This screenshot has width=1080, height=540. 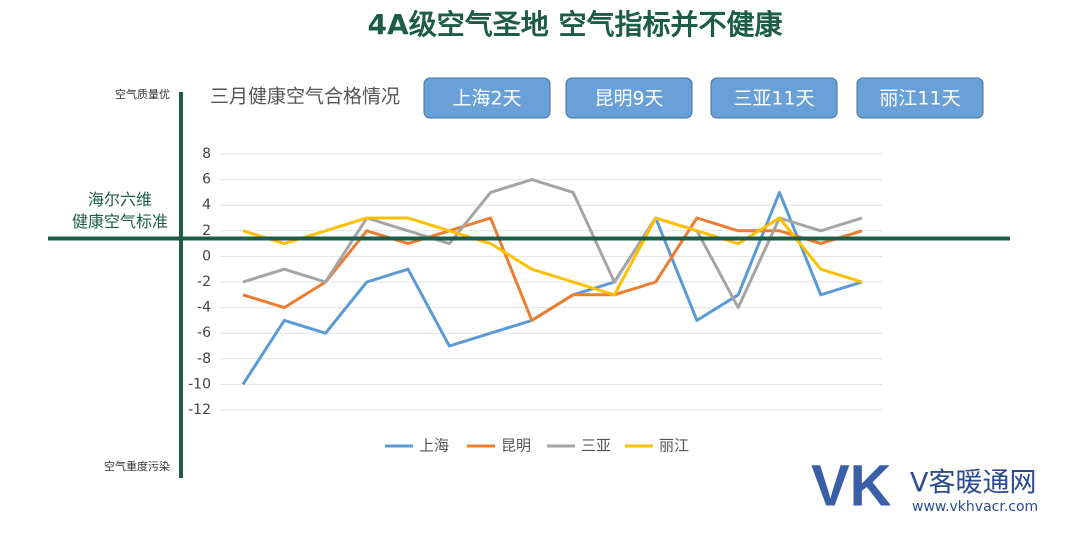 I want to click on badge-label: 三亚11天, so click(x=773, y=99).